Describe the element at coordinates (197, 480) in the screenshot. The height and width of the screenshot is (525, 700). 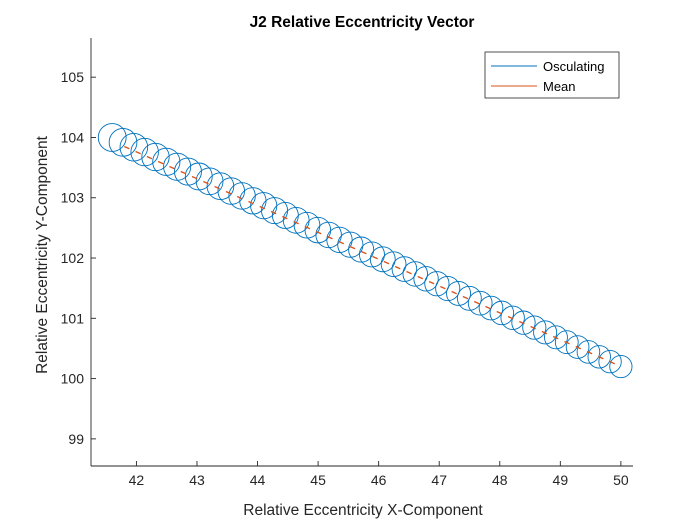
I see `x-tick-label: 43` at that location.